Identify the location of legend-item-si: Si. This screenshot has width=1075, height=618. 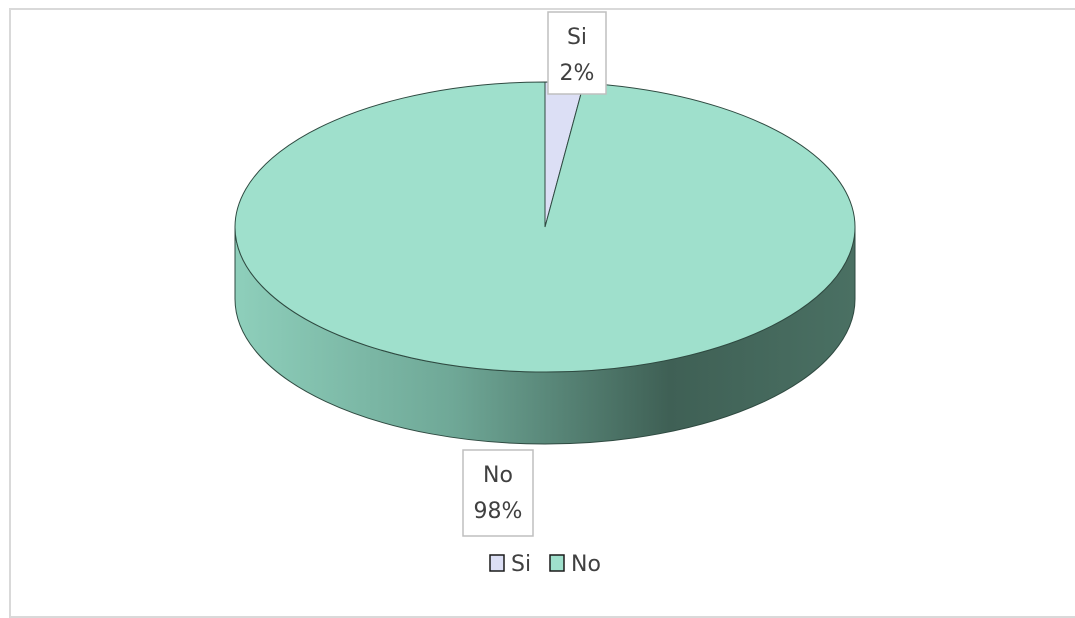
(510, 564).